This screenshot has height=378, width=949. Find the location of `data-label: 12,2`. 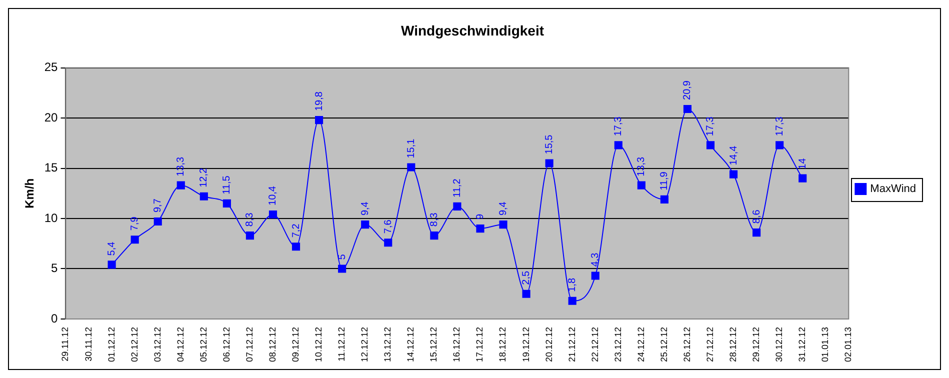

data-label: 12,2 is located at coordinates (204, 177).